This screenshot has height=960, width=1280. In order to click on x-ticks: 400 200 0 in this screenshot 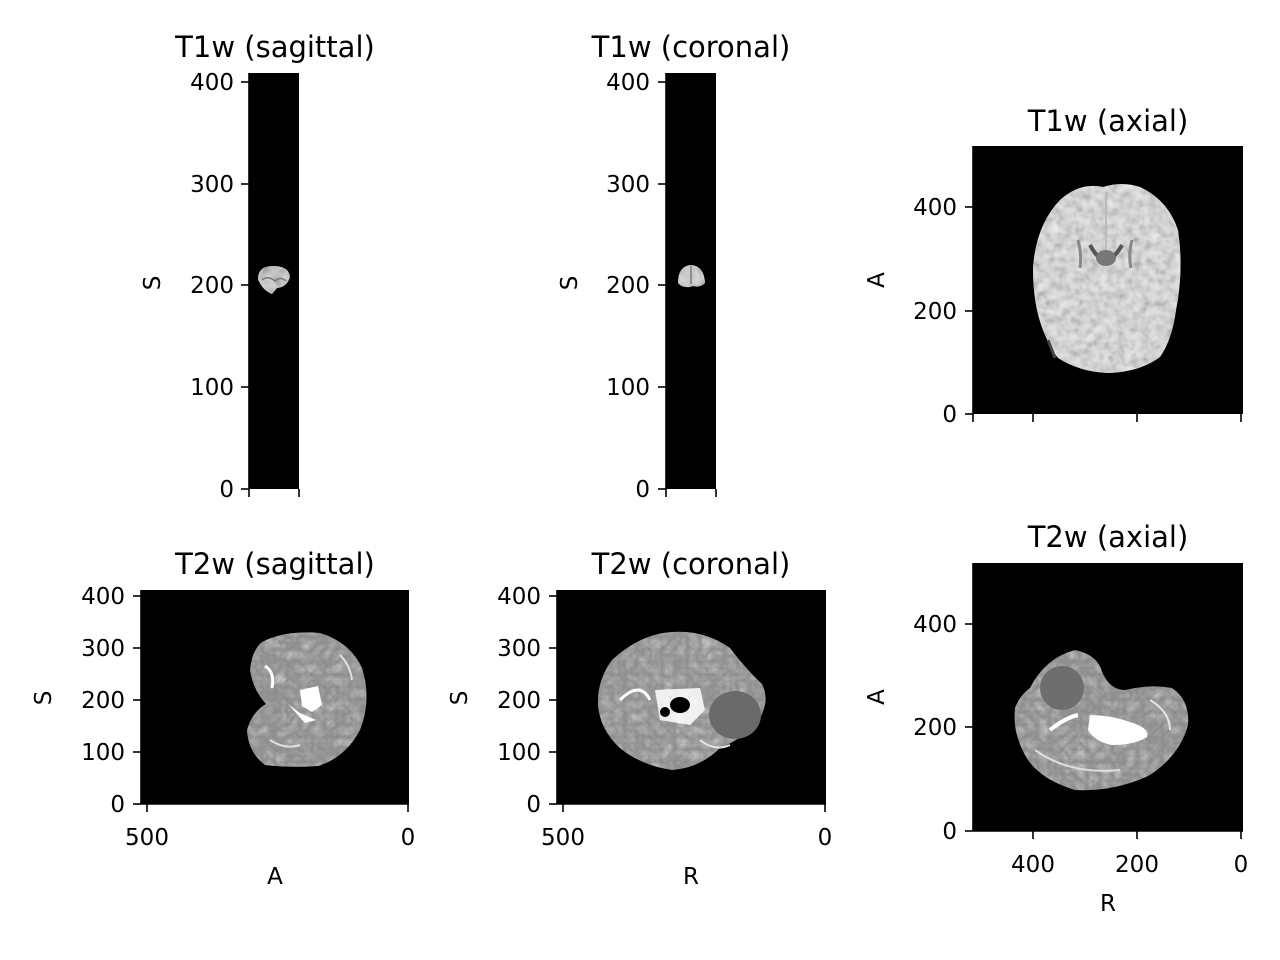, I will do `click(1129, 854)`.